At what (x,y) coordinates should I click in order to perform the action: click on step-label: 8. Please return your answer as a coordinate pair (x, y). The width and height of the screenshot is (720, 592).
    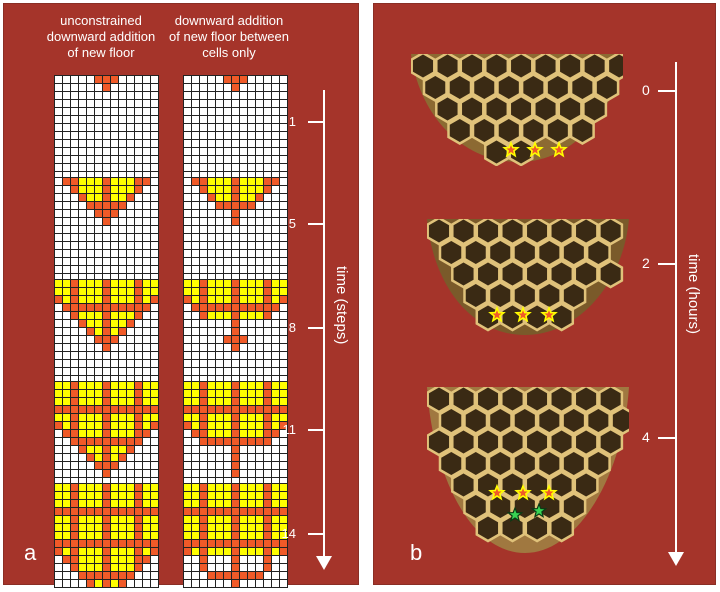
    Looking at the image, I should click on (292, 327).